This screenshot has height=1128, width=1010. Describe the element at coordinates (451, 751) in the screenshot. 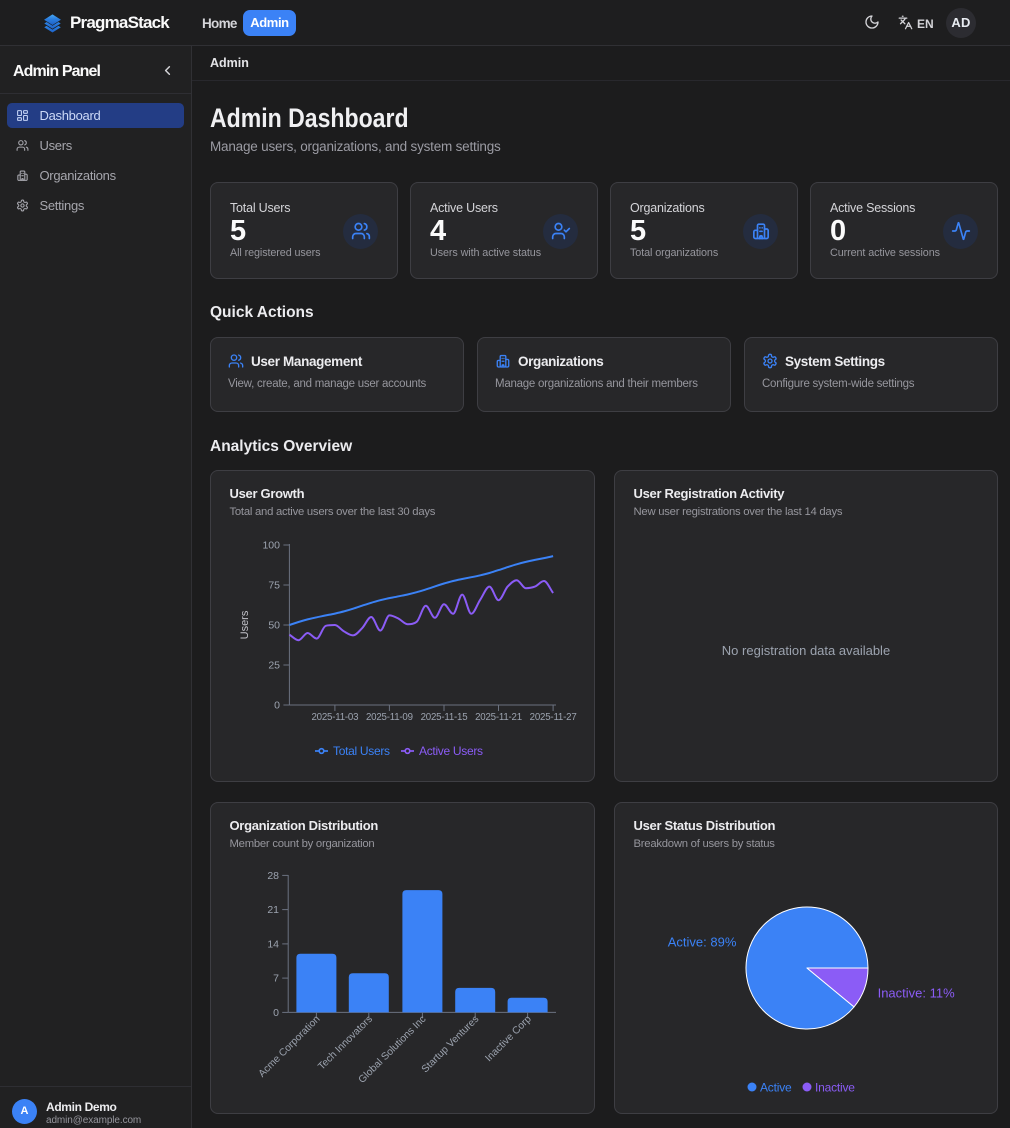

I see `svg-text: Active Users` at that location.